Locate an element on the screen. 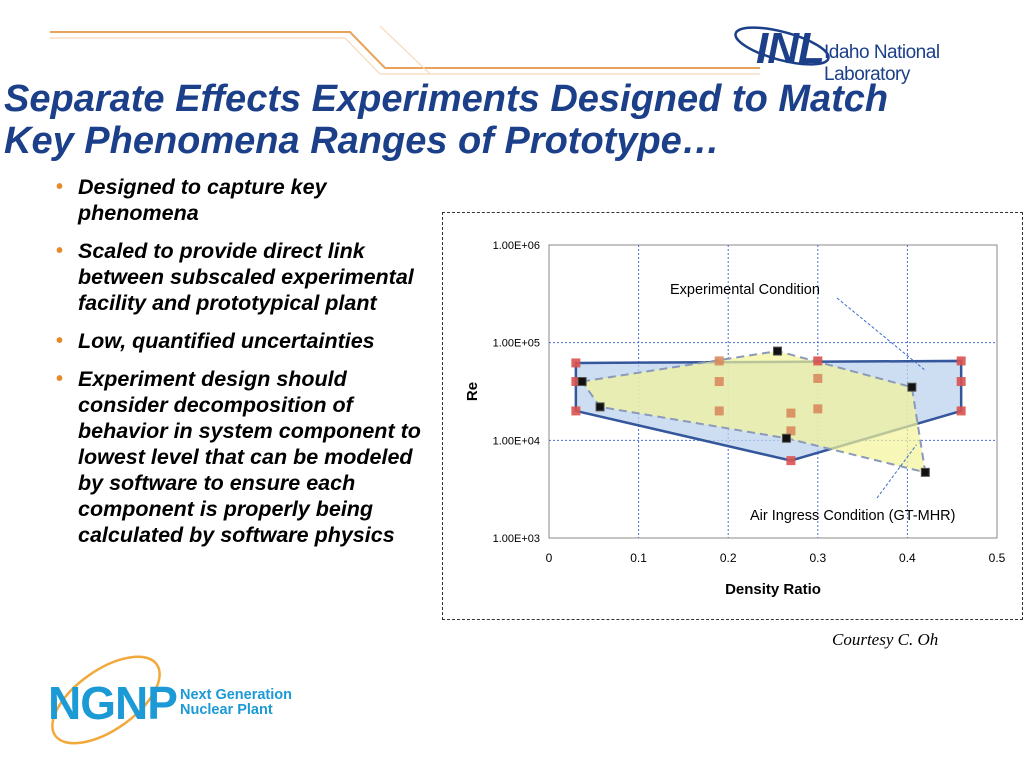 The image size is (1024, 768). bullet-item: • Designed to capture key phenomena is located at coordinates (191, 200).